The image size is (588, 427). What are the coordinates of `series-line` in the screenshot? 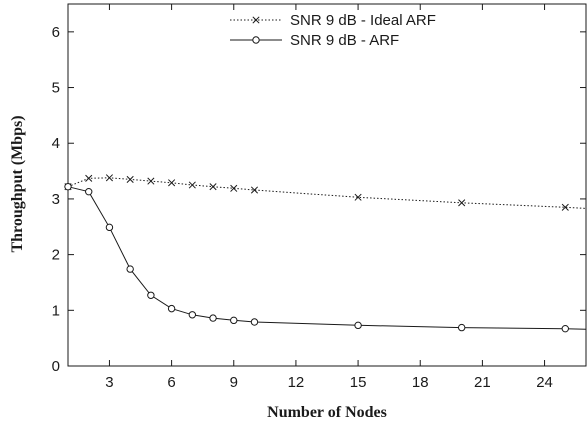 It's located at (327, 193).